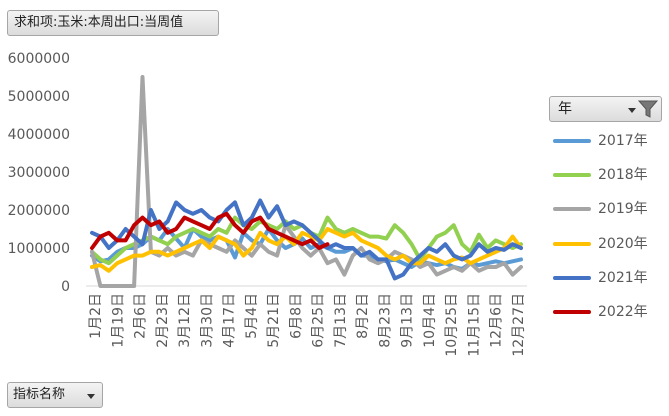 This screenshot has height=416, width=669. I want to click on y-tick-label: 2000000, so click(39, 211).